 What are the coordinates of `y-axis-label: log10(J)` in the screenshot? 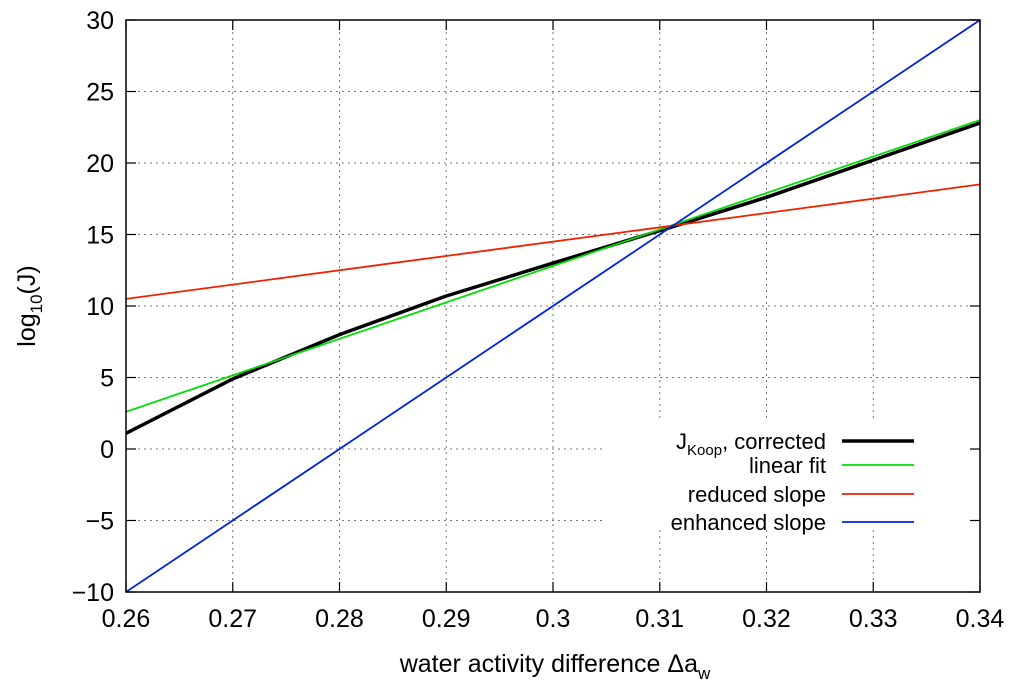 It's located at (29, 305).